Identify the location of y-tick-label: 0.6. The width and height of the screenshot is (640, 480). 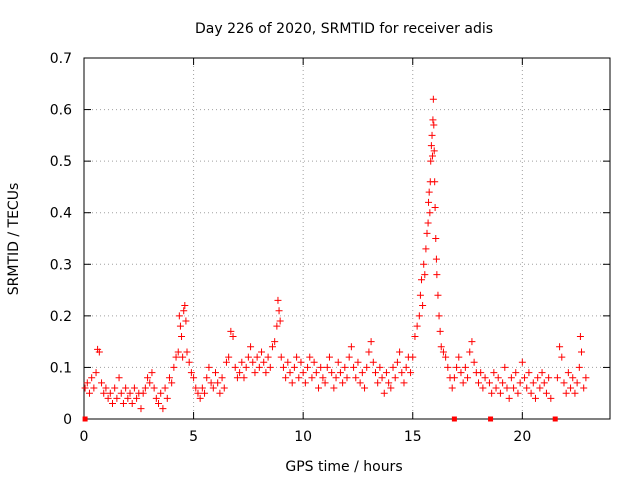
(61, 111).